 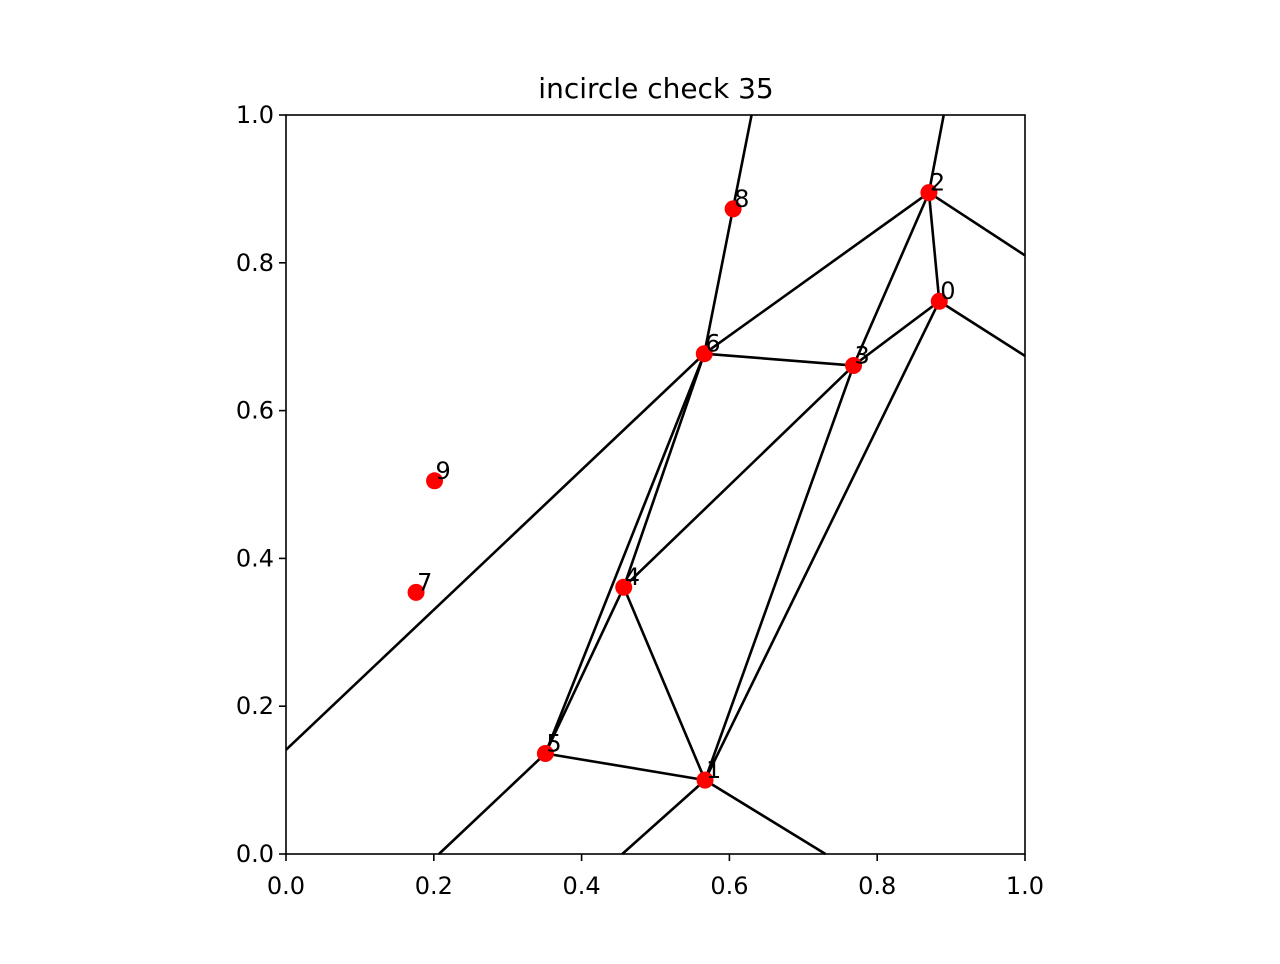 I want to click on point-label: 4, so click(x=632, y=577).